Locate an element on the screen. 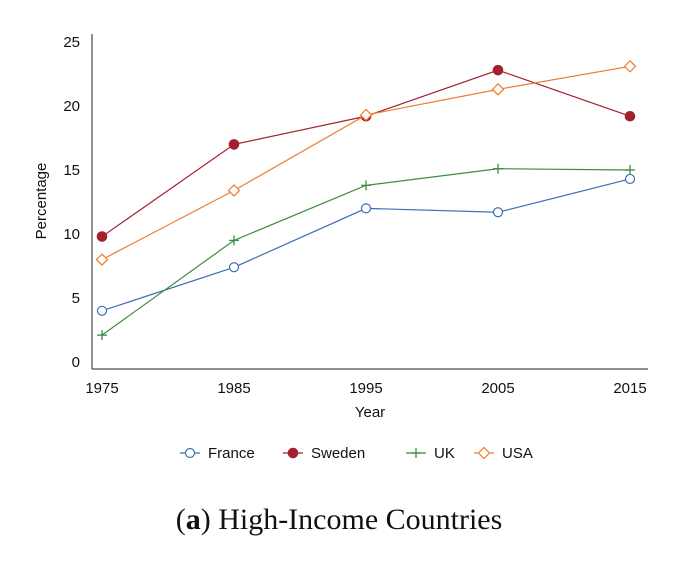 This screenshot has height=570, width=678. x-tick-label: 1975 is located at coordinates (101, 388).